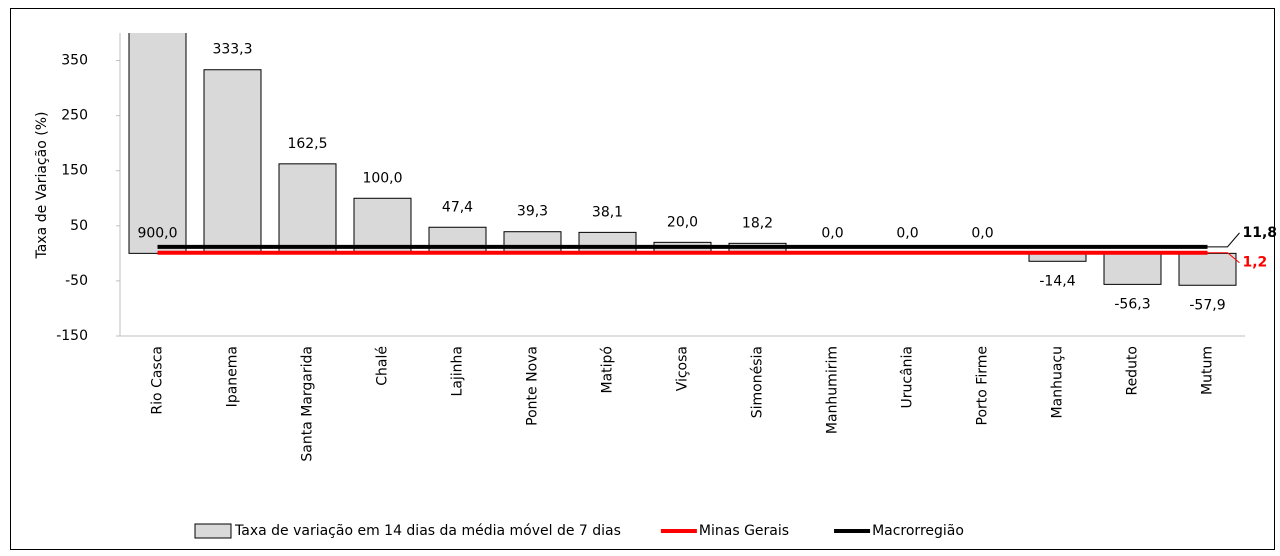  What do you see at coordinates (158, 380) in the screenshot?
I see `x-tick-label: Rio Casca` at bounding box center [158, 380].